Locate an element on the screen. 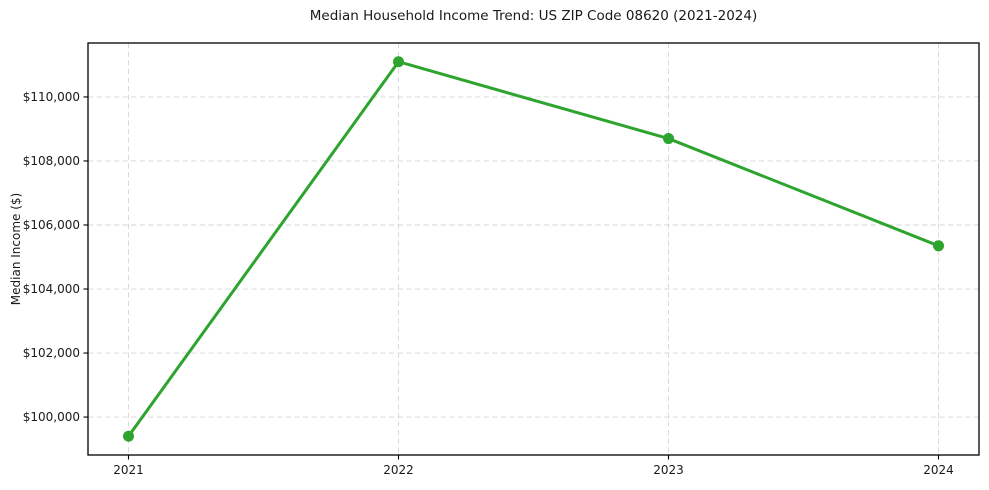 This screenshot has width=989, height=490. x-tick-label: 2021 is located at coordinates (128, 470).